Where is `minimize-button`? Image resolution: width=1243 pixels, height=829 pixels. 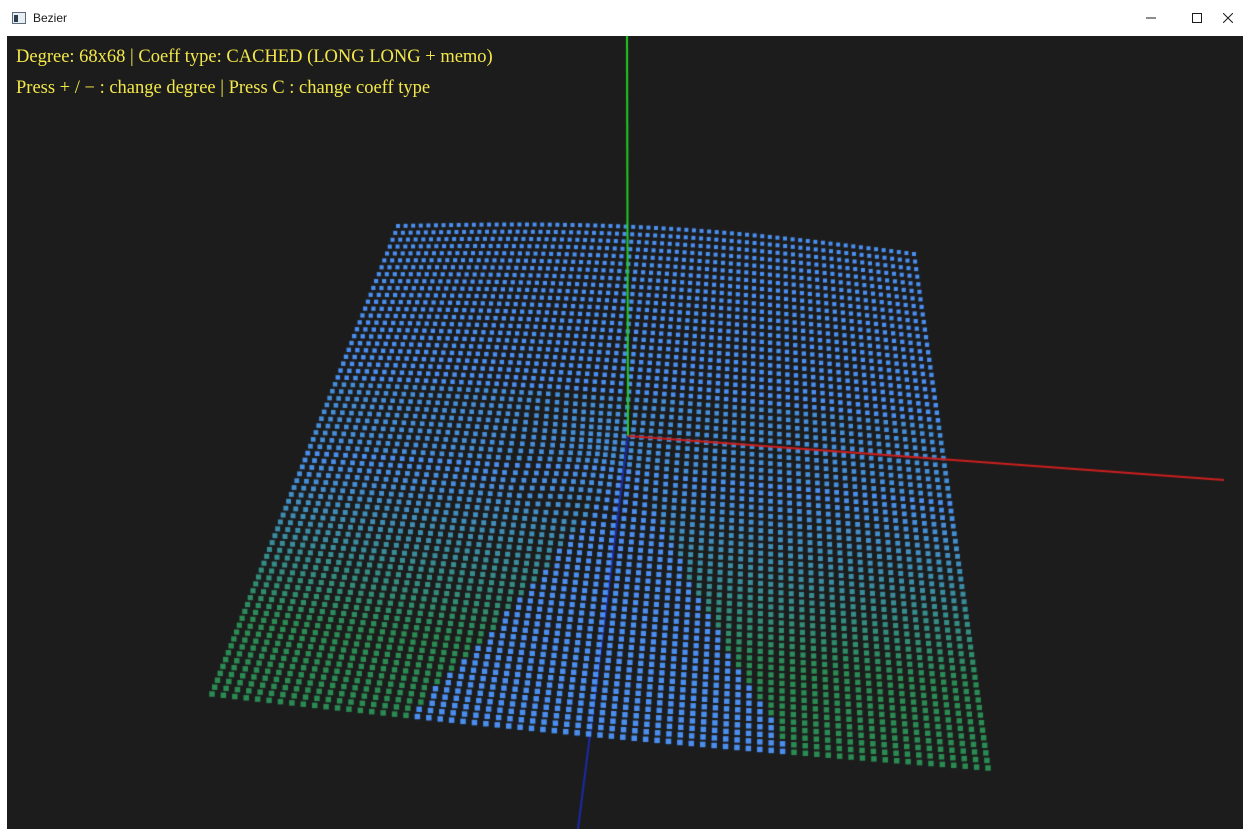 minimize-button is located at coordinates (1151, 18).